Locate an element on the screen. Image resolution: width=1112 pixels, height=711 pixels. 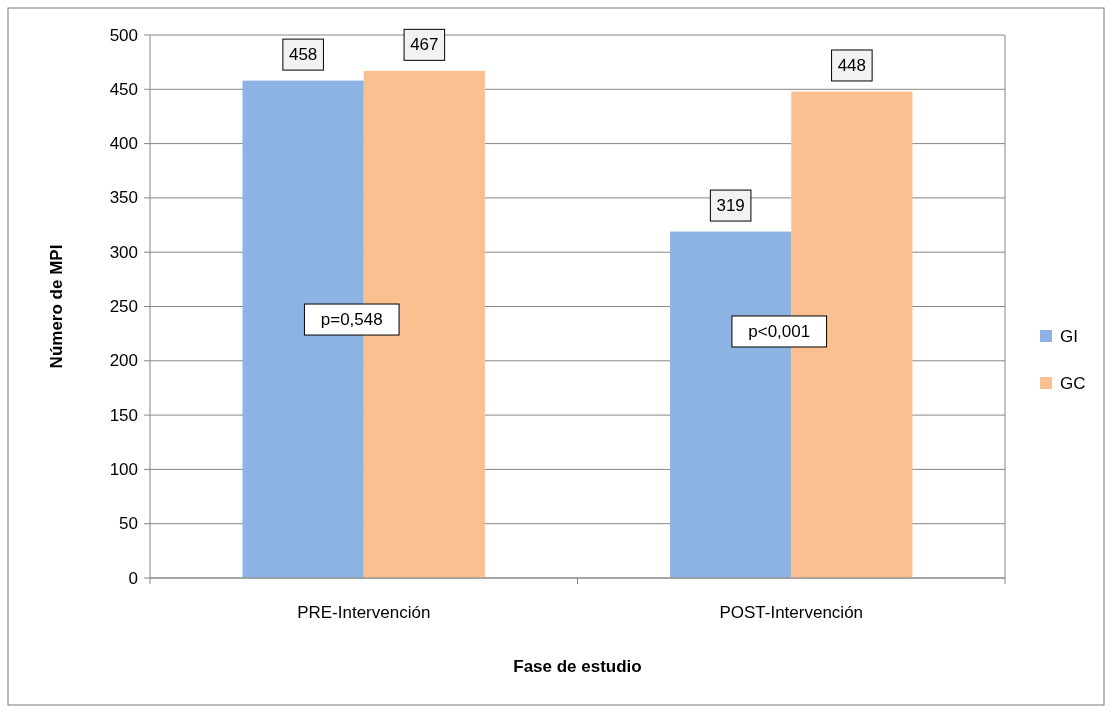
annotation: p=0,548 is located at coordinates (351, 320).